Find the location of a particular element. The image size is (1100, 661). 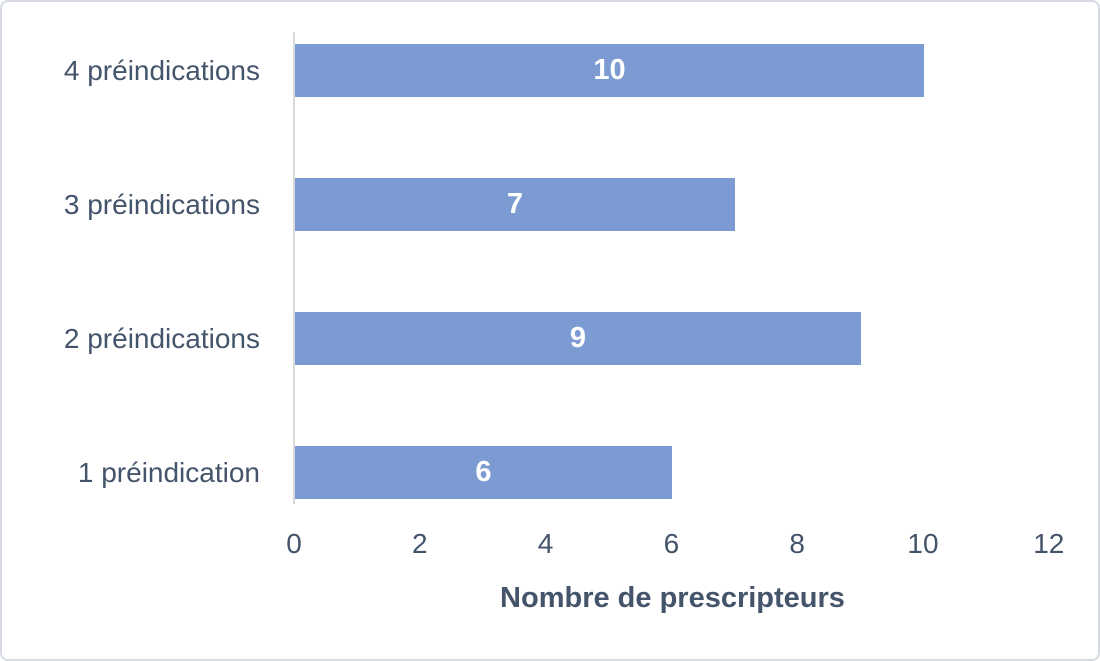

x-axis-title: Nombre de prescripteurs is located at coordinates (672, 598).